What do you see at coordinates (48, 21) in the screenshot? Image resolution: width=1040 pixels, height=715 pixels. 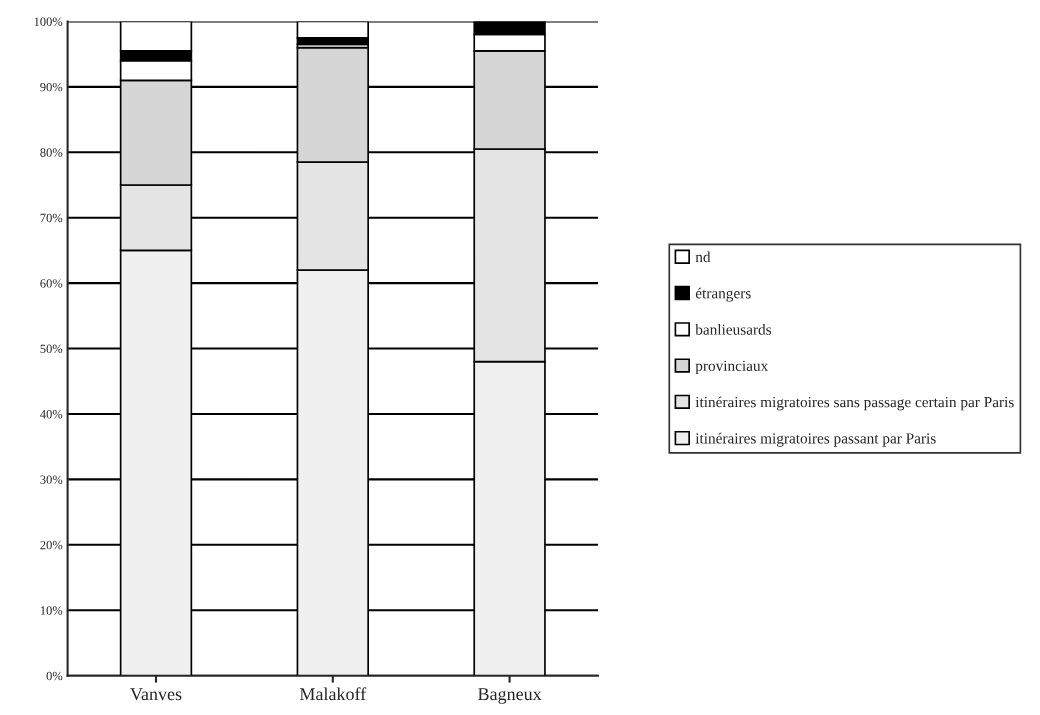 I see `y-tick-label: 100%` at bounding box center [48, 21].